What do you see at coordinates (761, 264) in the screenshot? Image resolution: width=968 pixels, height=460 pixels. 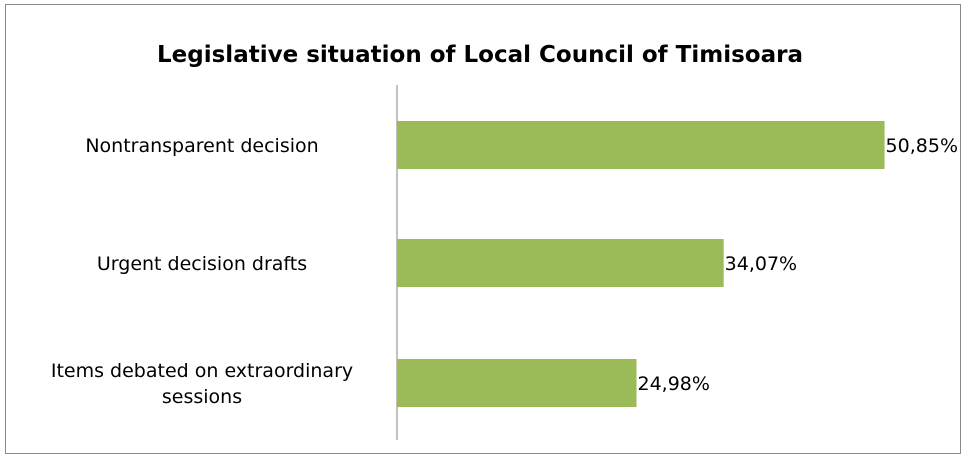 I see `value-label-2: 34,07%` at bounding box center [761, 264].